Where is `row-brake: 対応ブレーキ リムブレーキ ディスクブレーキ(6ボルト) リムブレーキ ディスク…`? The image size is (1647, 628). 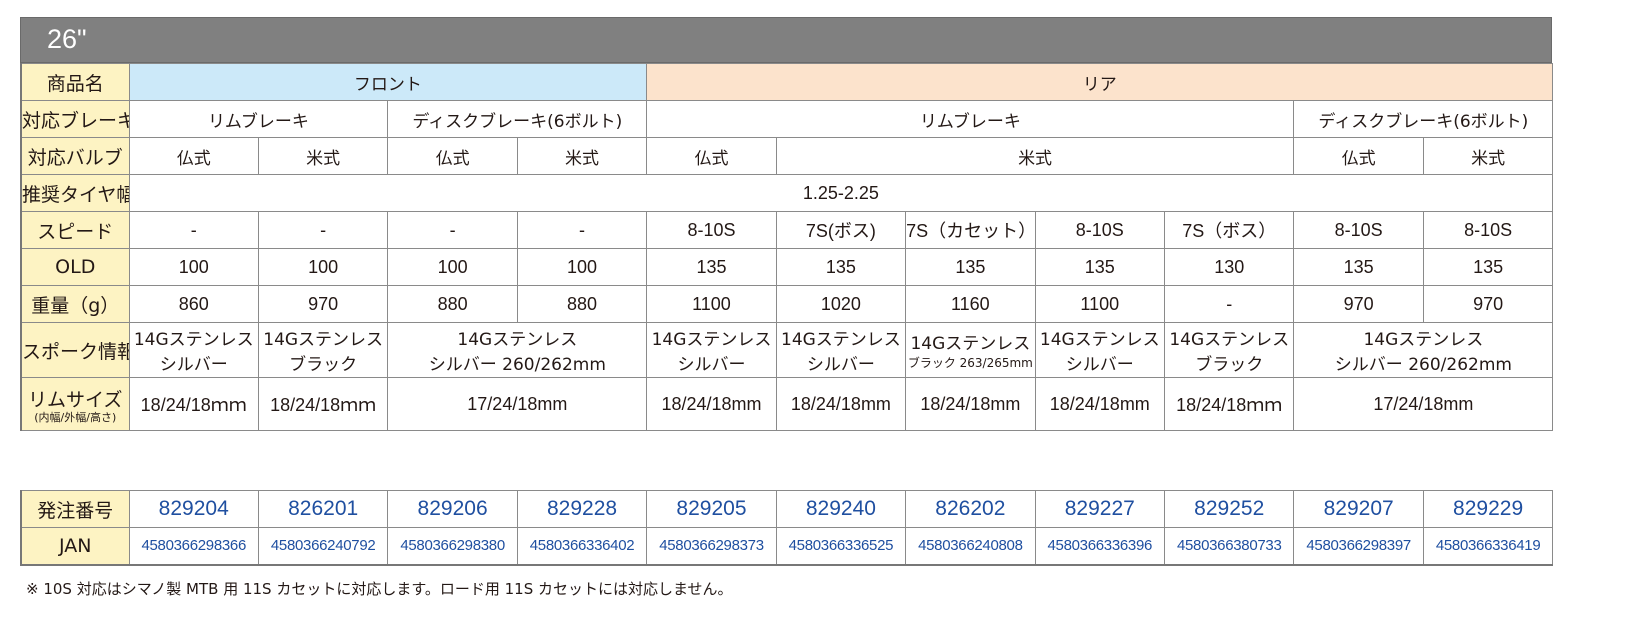
row-brake: 対応ブレーキ リムブレーキ ディスクブレーキ(6ボルト) リムブレーキ ディスク… is located at coordinates (787, 119).